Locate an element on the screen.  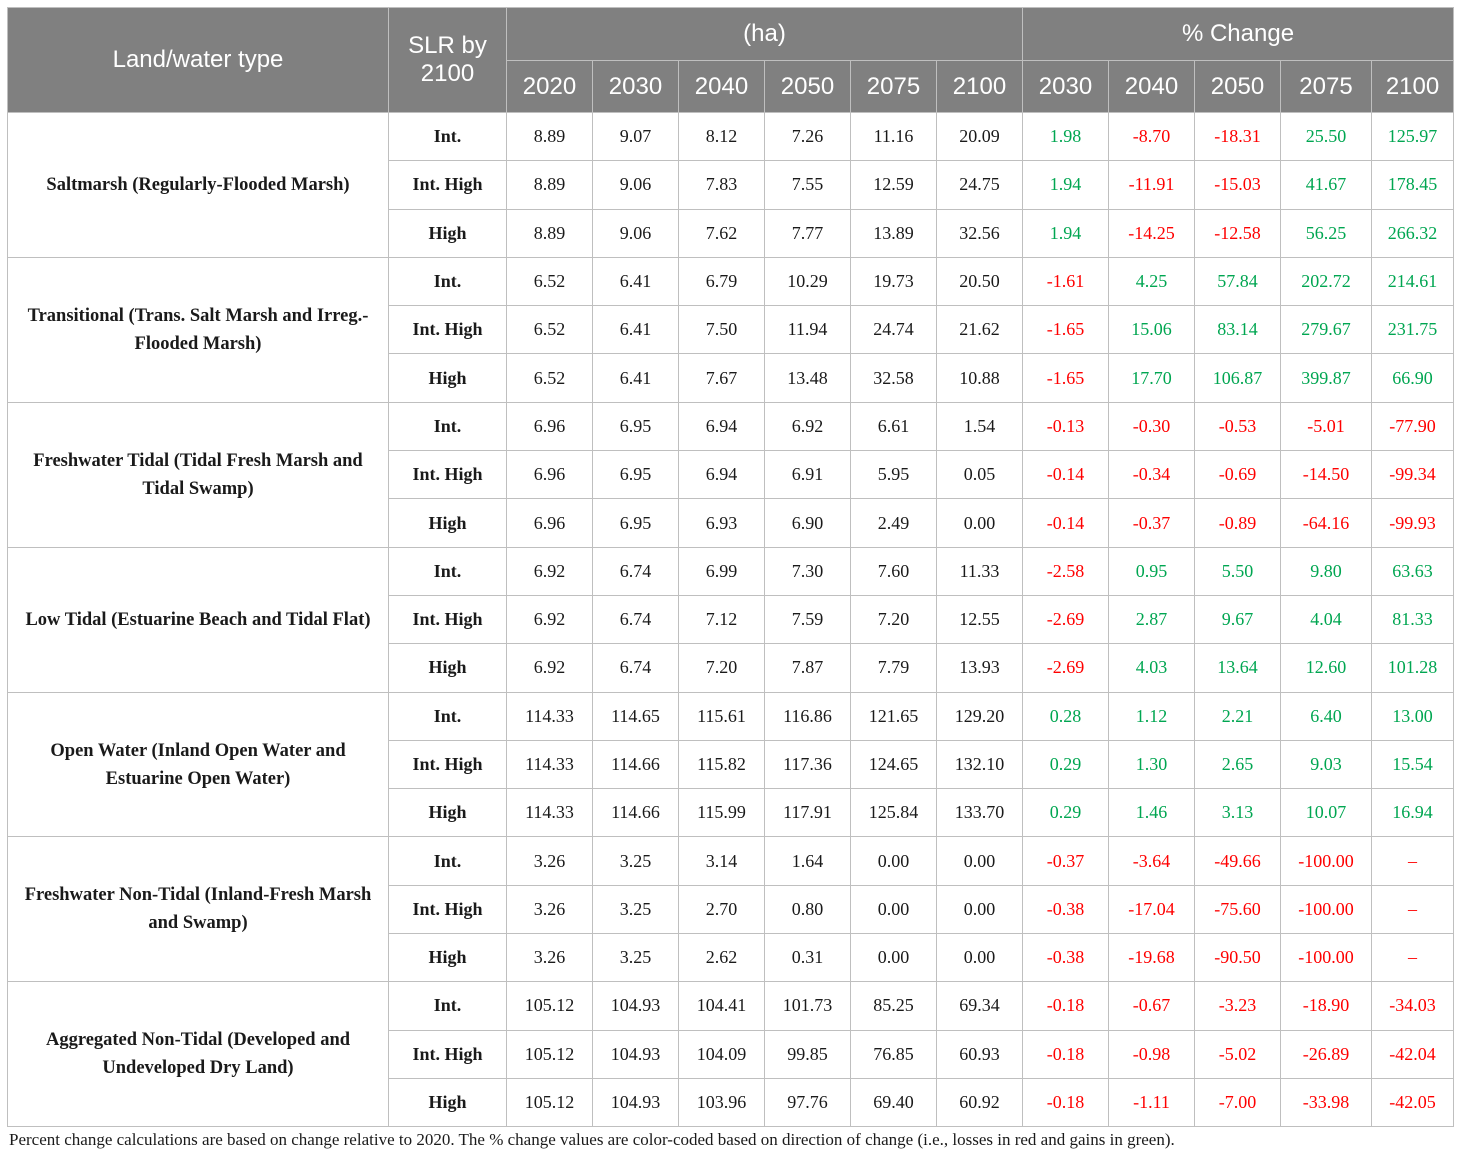
ha-value-cell: 7.30 is located at coordinates (807, 571).